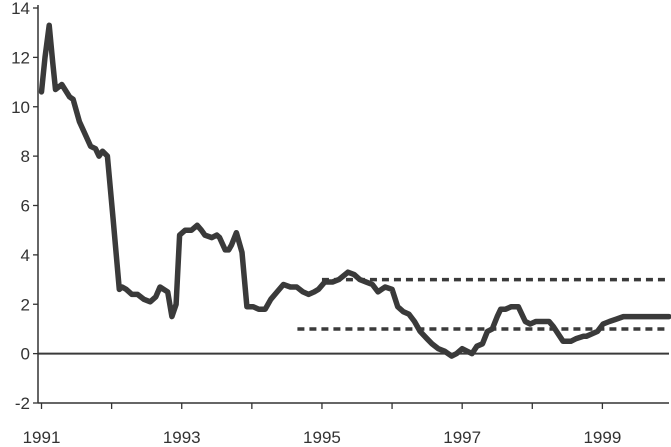  Describe the element at coordinates (322, 437) in the screenshot. I see `x-tick-label: 1995` at that location.